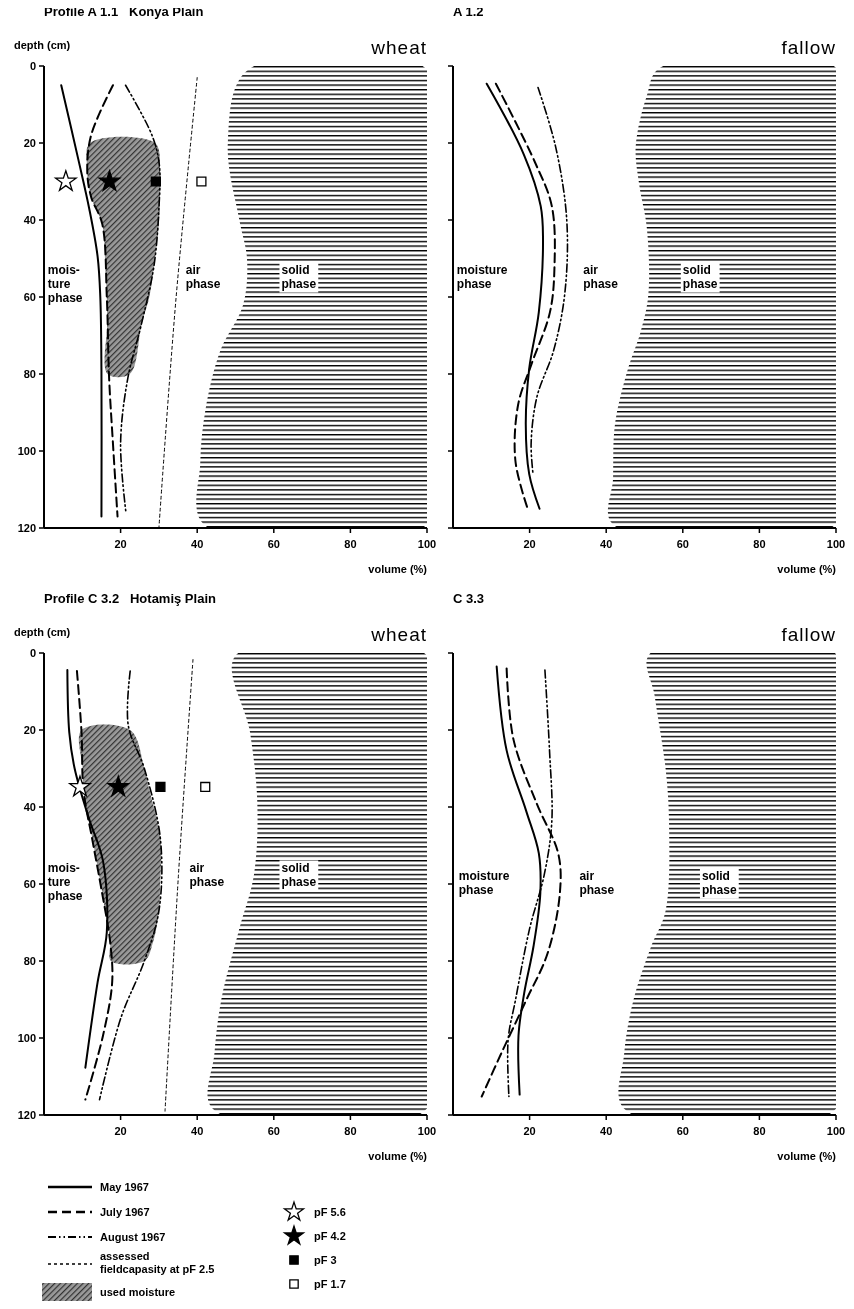  Describe the element at coordinates (469, 598) in the screenshot. I see `chart-title: C 3.3` at that location.